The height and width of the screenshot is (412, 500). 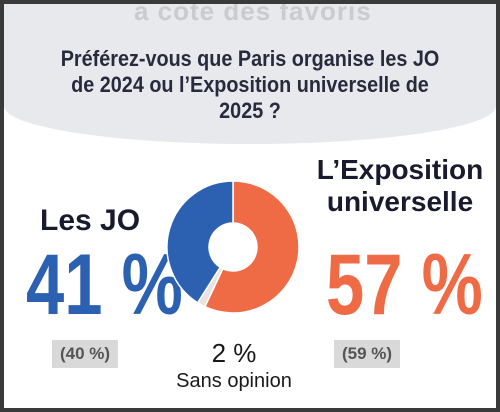 I want to click on no-opinion-label: Sans opinion, so click(x=234, y=381).